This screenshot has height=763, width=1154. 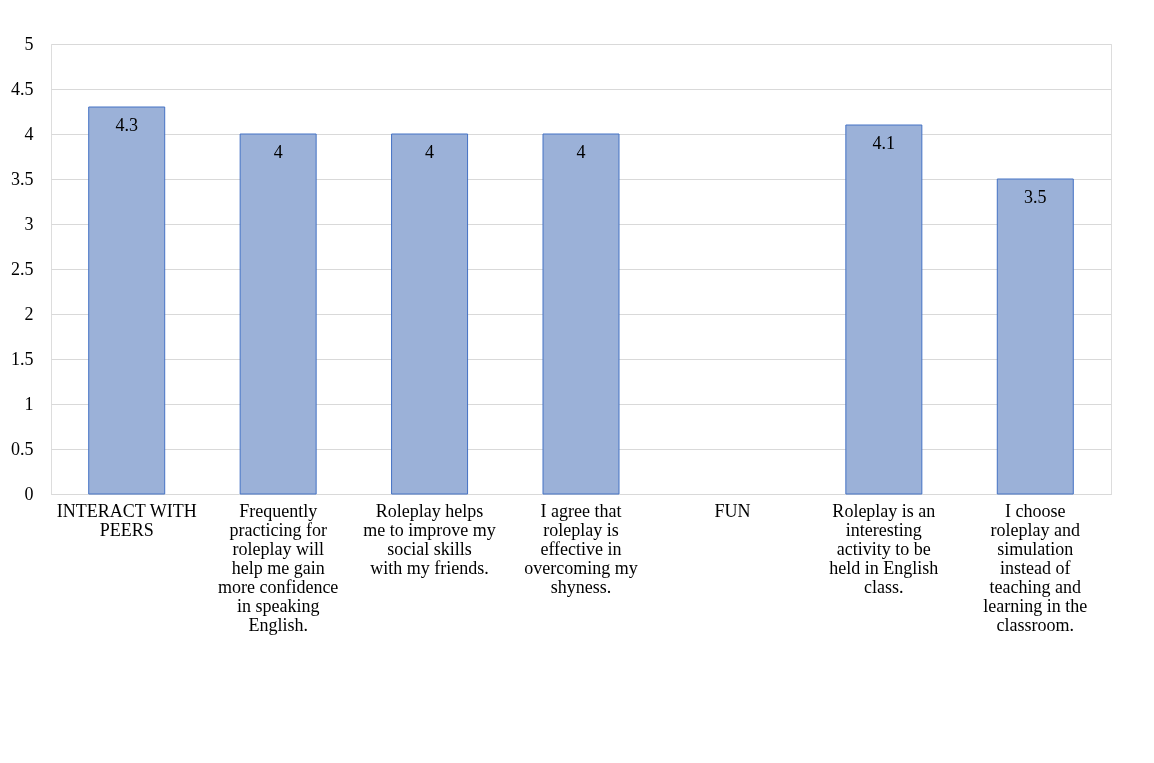 I want to click on y-tick-label: 2.5, so click(x=22, y=268).